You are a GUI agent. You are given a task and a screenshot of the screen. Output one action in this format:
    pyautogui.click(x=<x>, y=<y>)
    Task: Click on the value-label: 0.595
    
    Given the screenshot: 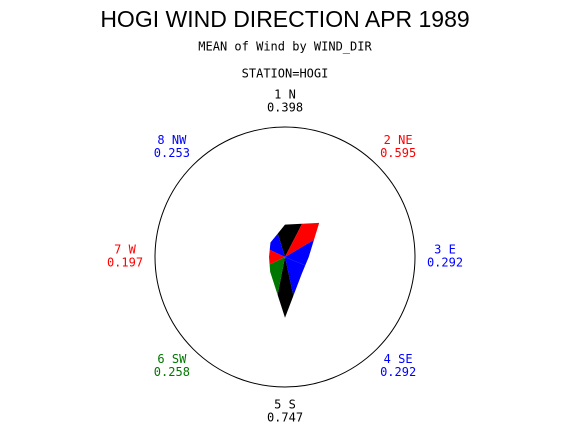 What is the action you would take?
    pyautogui.click(x=398, y=153)
    